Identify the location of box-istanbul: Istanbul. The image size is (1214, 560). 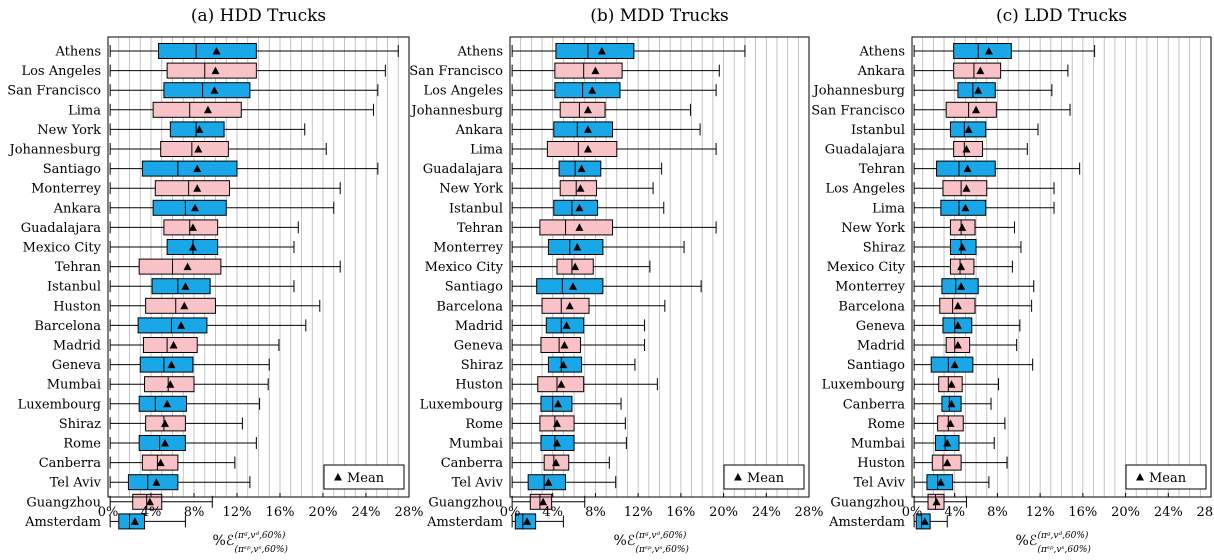
(945, 129).